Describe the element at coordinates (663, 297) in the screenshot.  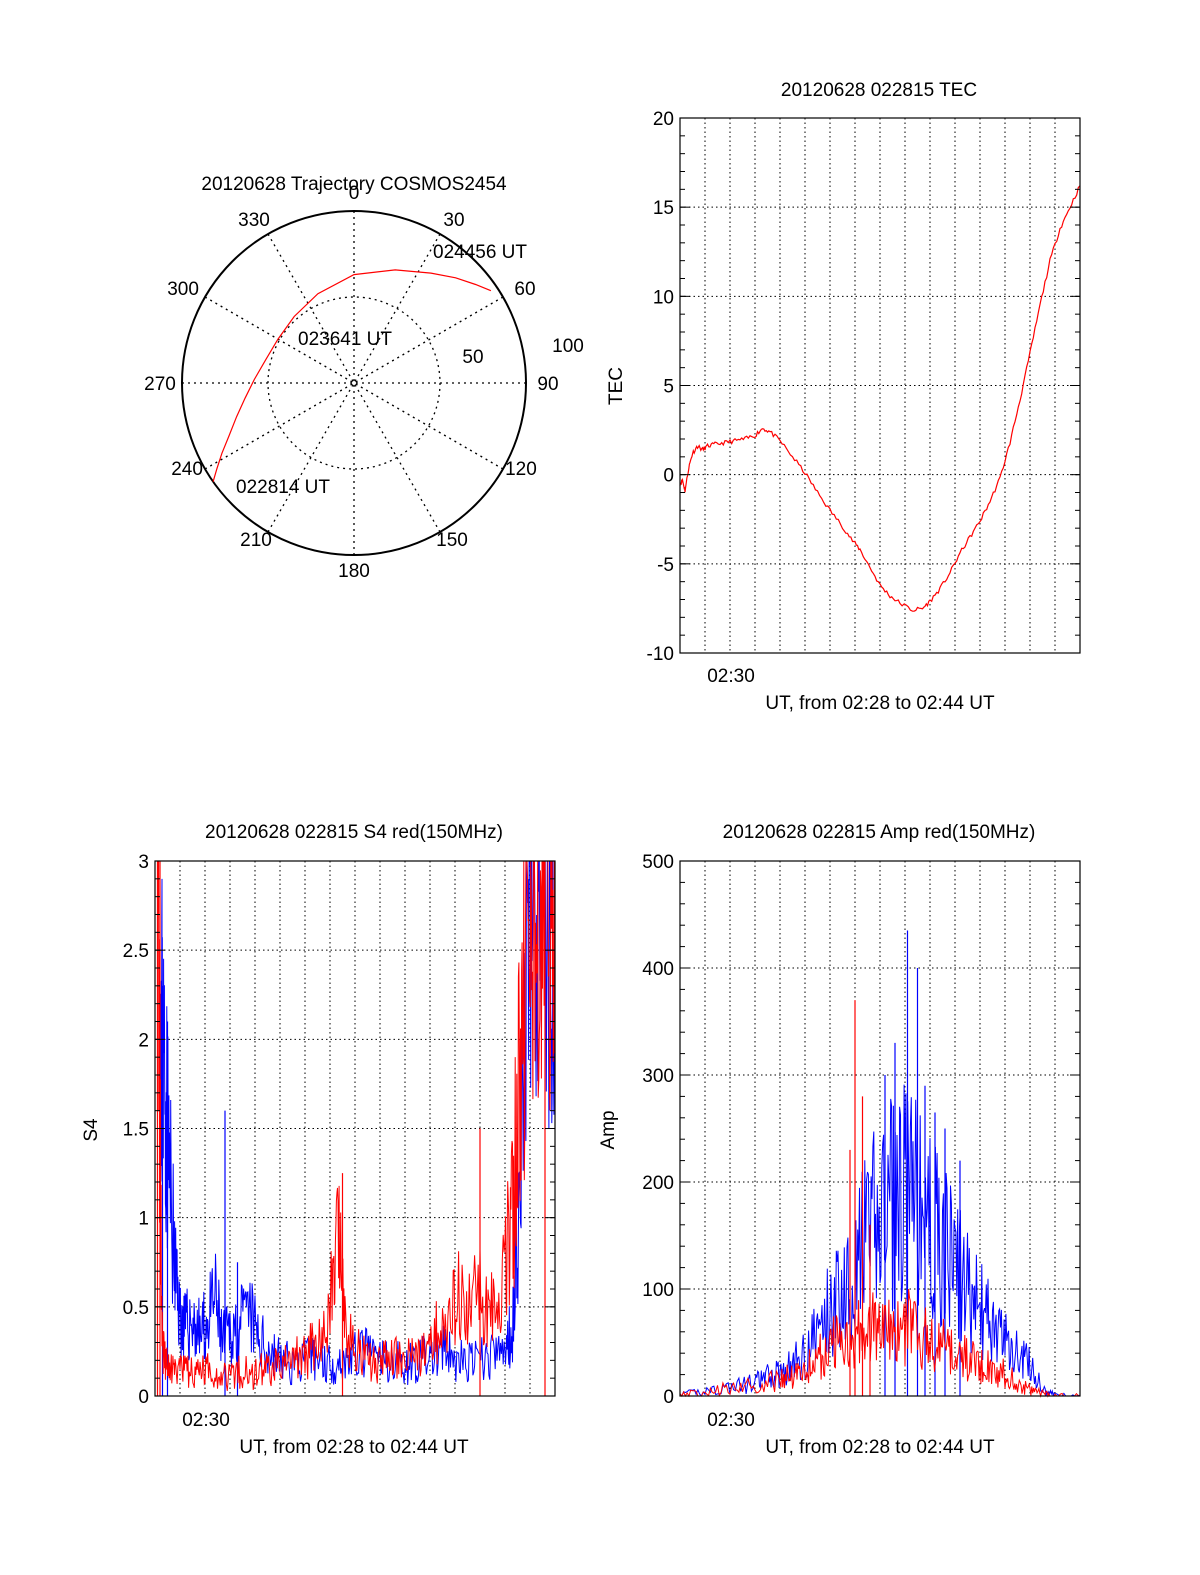
I see `y-tick-label: 10` at that location.